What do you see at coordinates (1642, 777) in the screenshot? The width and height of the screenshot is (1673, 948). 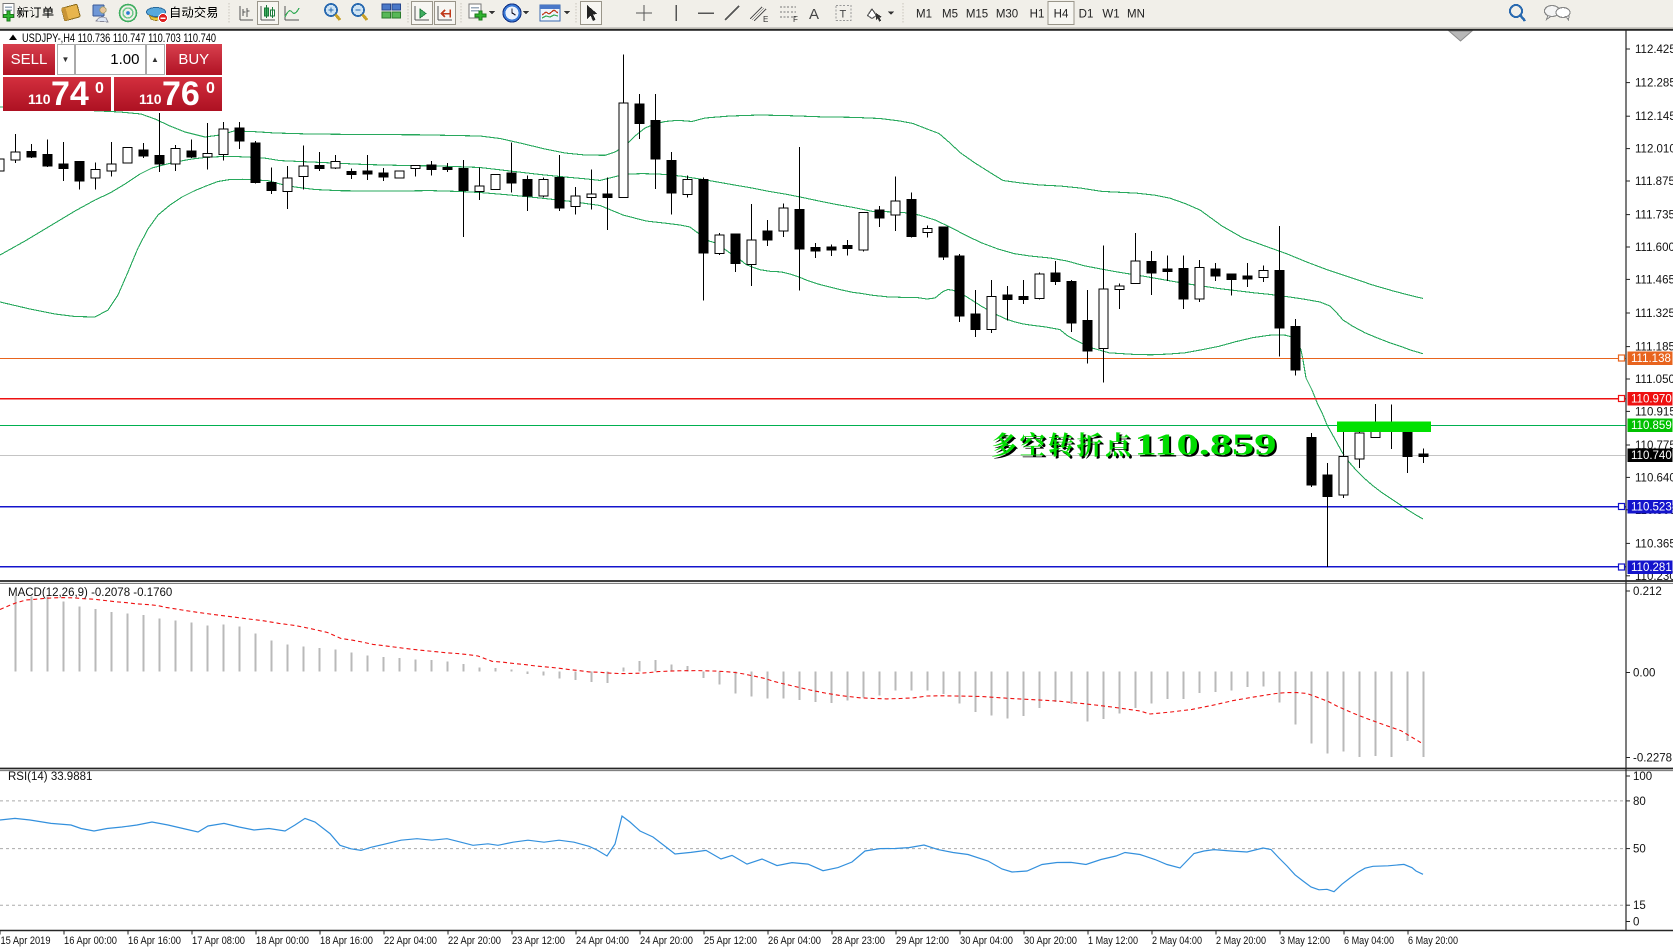 I see `svg-text: 100` at bounding box center [1642, 777].